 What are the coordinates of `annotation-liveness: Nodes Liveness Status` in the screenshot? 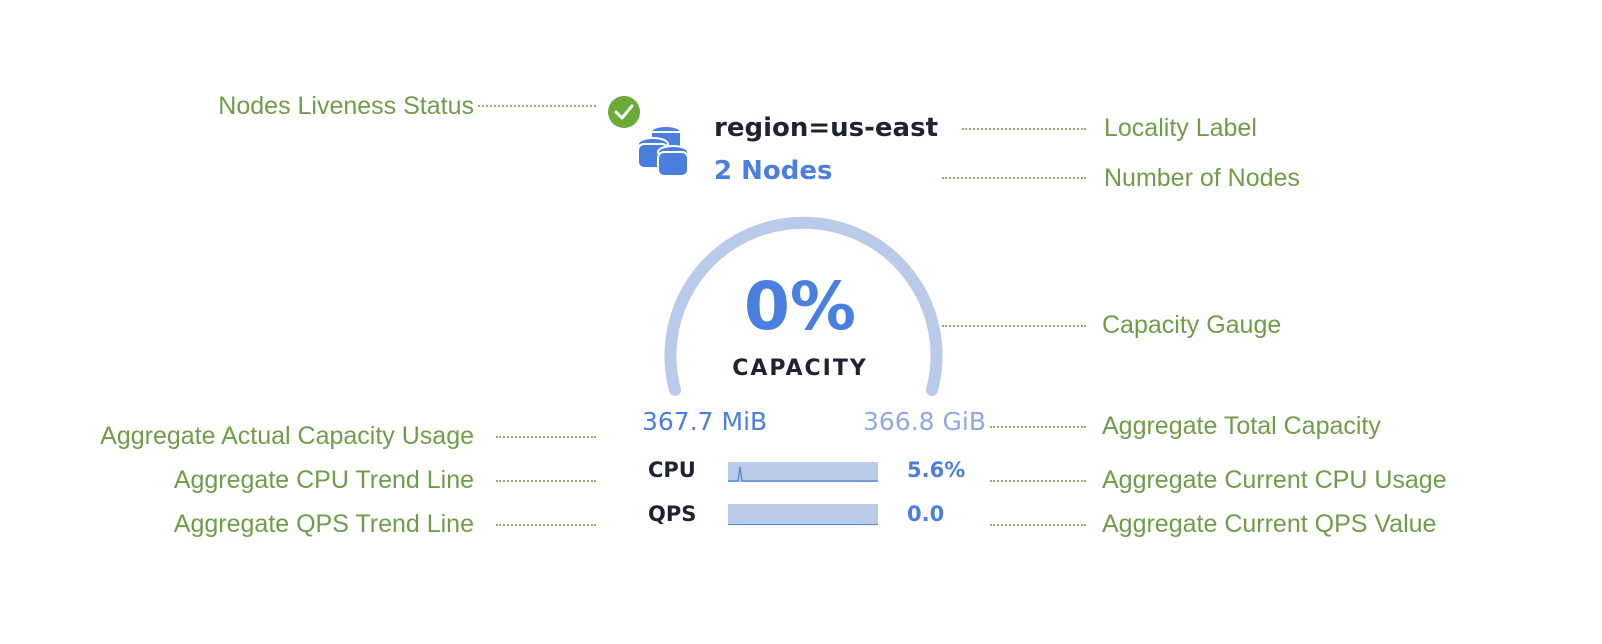 It's located at (346, 106).